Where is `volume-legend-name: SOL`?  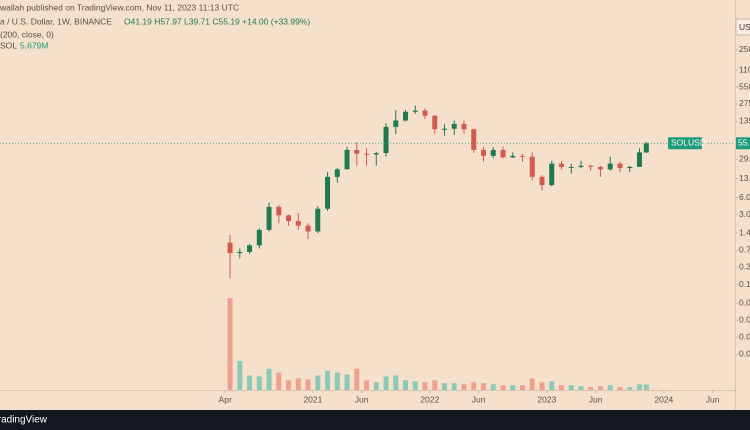
volume-legend-name: SOL is located at coordinates (8, 45).